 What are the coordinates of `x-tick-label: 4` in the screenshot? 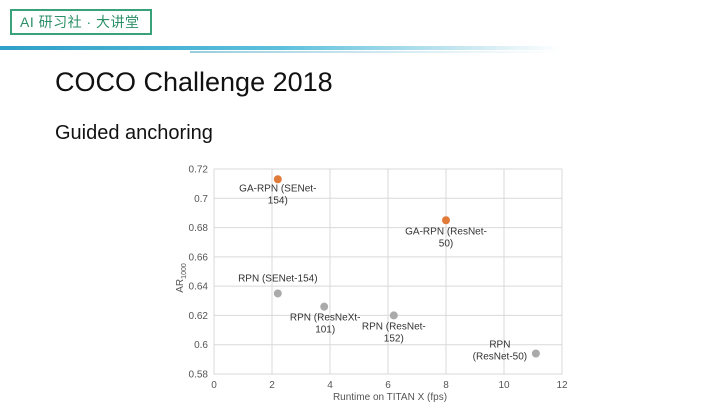 It's located at (330, 385).